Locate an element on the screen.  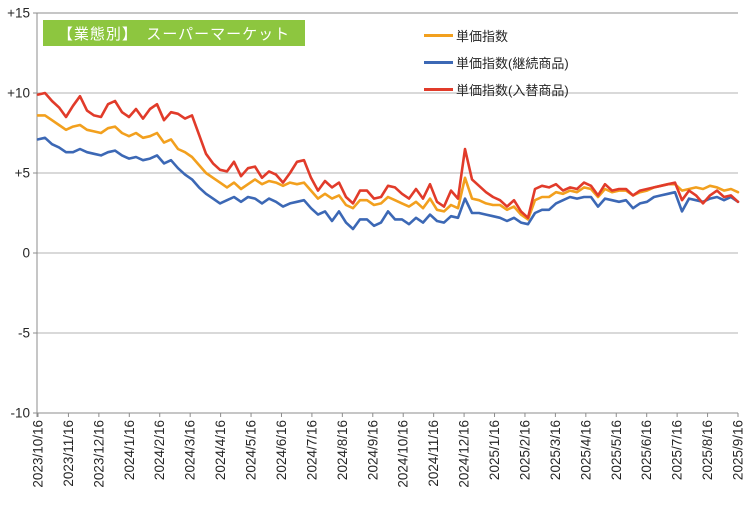
svg-text: 2025/9/16 is located at coordinates (738, 450).